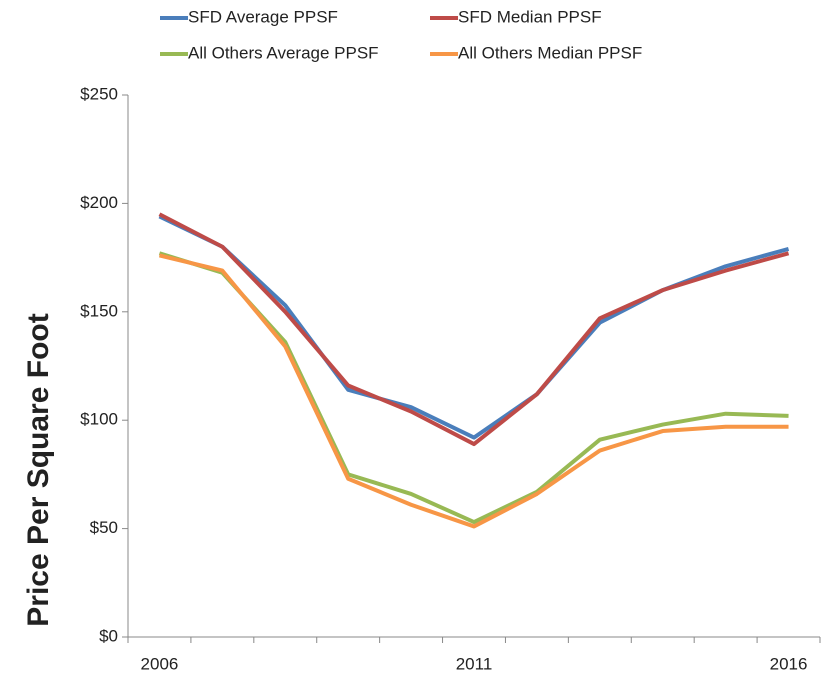 The width and height of the screenshot is (823, 681). I want to click on y-tick-label: $100, so click(99, 419).